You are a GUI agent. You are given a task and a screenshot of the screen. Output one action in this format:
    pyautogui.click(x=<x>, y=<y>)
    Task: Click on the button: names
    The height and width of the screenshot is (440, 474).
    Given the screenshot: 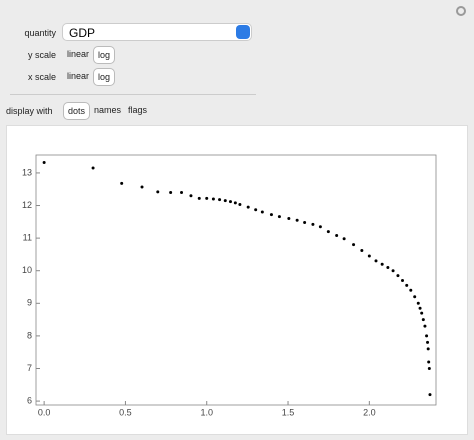 What is the action you would take?
    pyautogui.click(x=108, y=110)
    